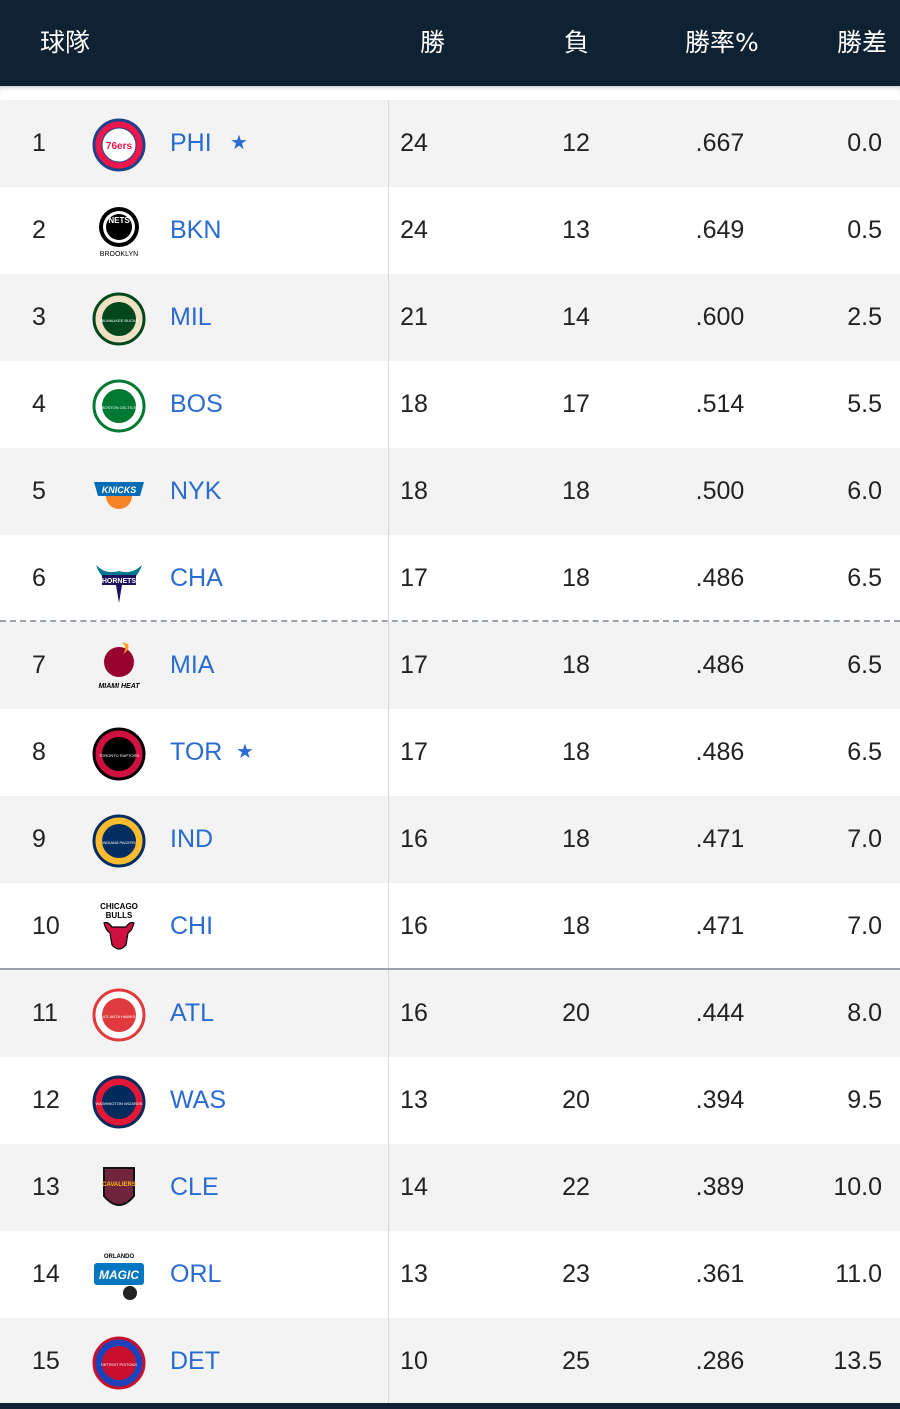 Image resolution: width=900 pixels, height=1409 pixels. Describe the element at coordinates (864, 926) in the screenshot. I see `games-behind: 7.0` at that location.